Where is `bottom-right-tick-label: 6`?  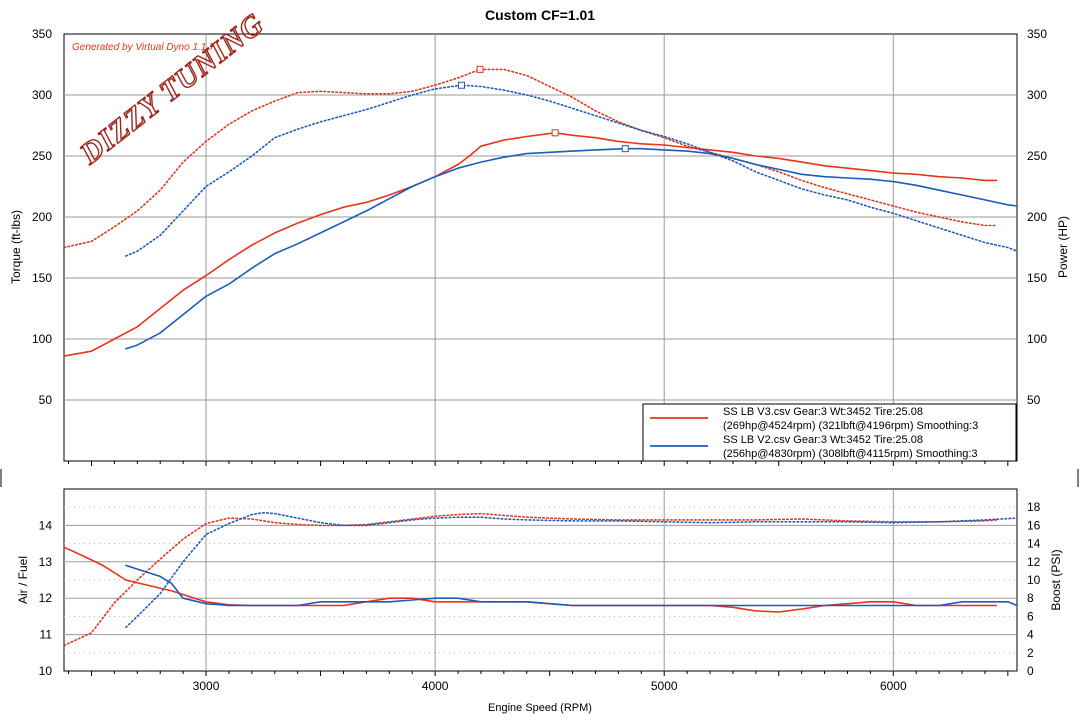 bottom-right-tick-label: 6 is located at coordinates (1030, 616).